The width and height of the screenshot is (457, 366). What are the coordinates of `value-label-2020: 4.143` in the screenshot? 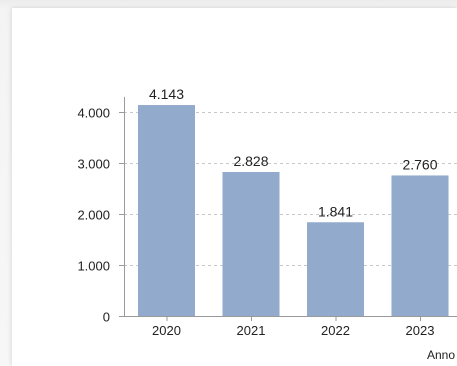 It's located at (166, 94).